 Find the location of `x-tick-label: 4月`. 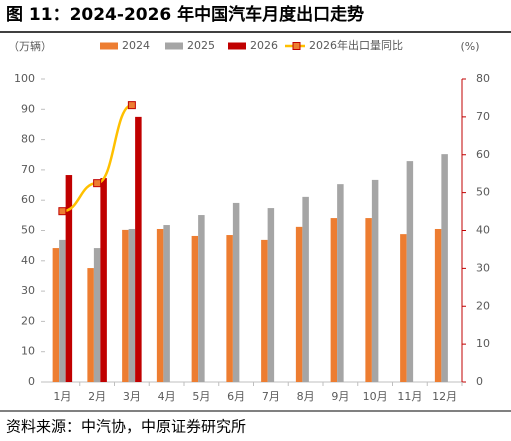

x-tick-label: 4月 is located at coordinates (167, 396).